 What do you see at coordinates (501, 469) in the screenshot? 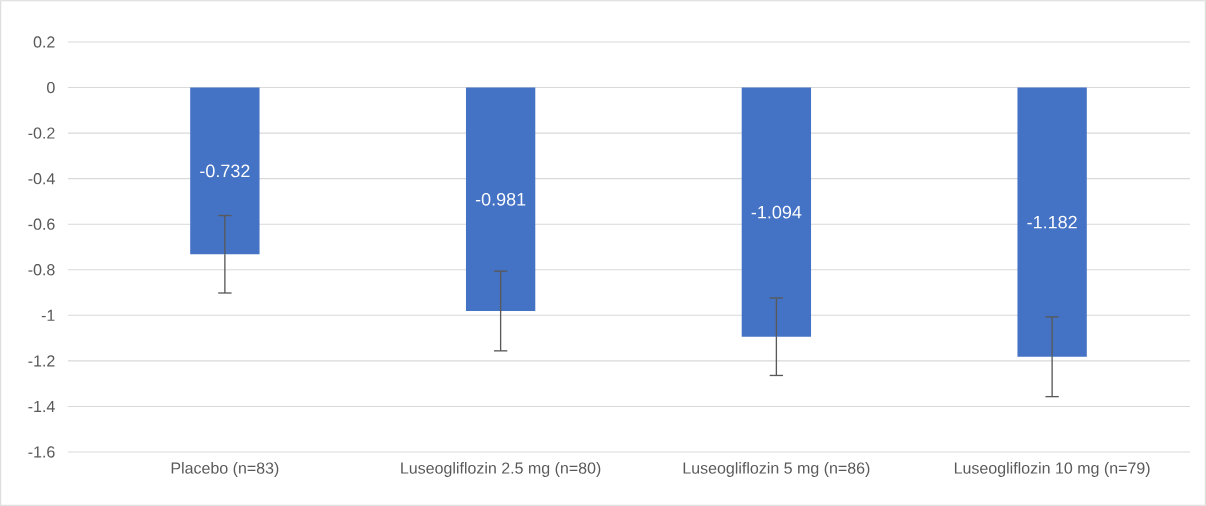
I see `x-tick-label: Luseogliflozin 2.5 mg (n=80)` at bounding box center [501, 469].